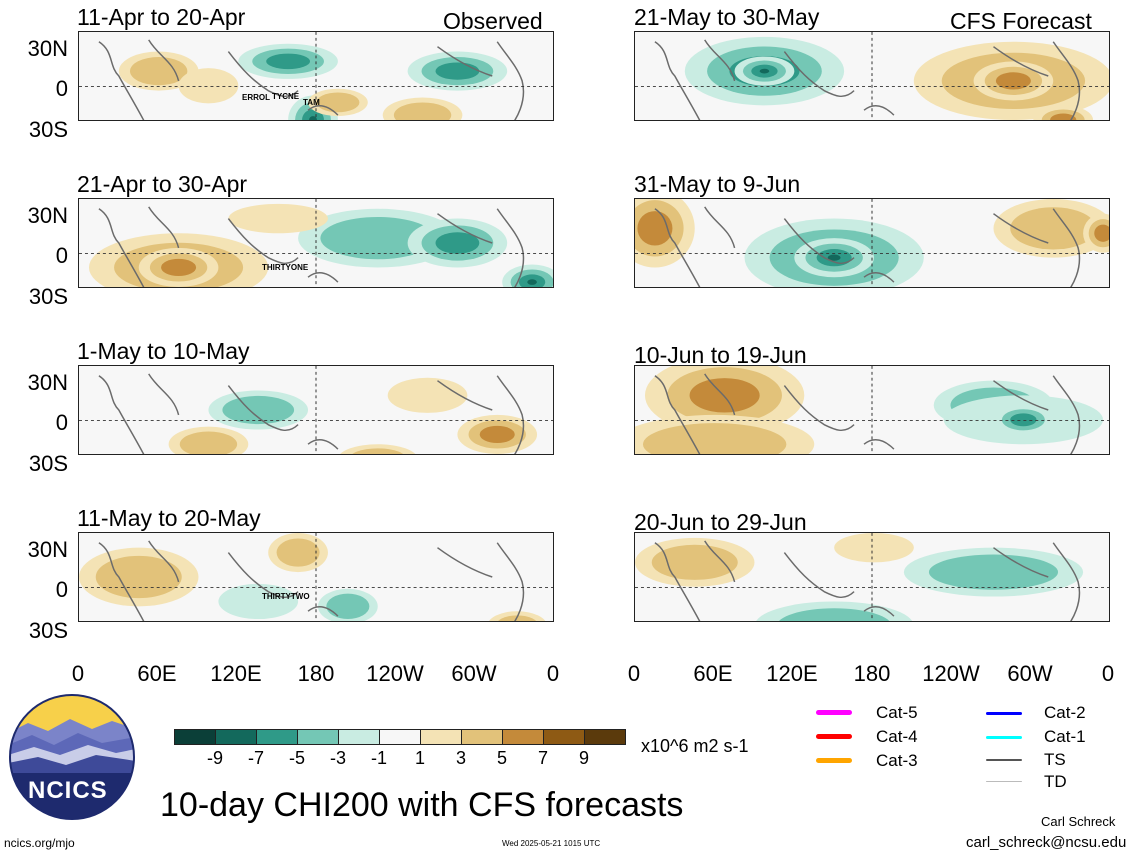  Describe the element at coordinates (338, 758) in the screenshot. I see `colorbar-tick-label: -3` at that location.